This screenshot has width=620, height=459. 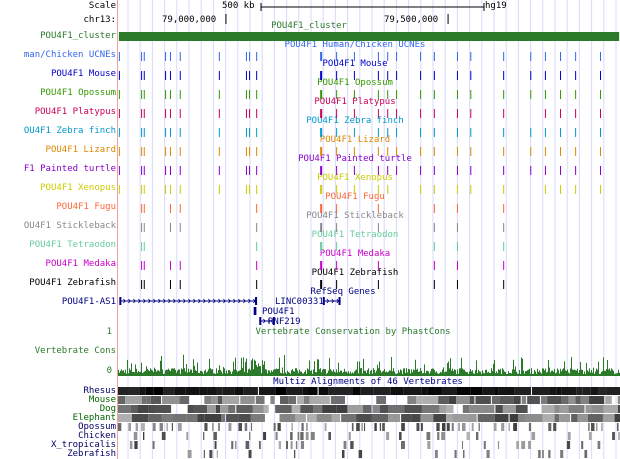 I want to click on multiz-species-label: X_tropicalis, so click(x=83, y=445).